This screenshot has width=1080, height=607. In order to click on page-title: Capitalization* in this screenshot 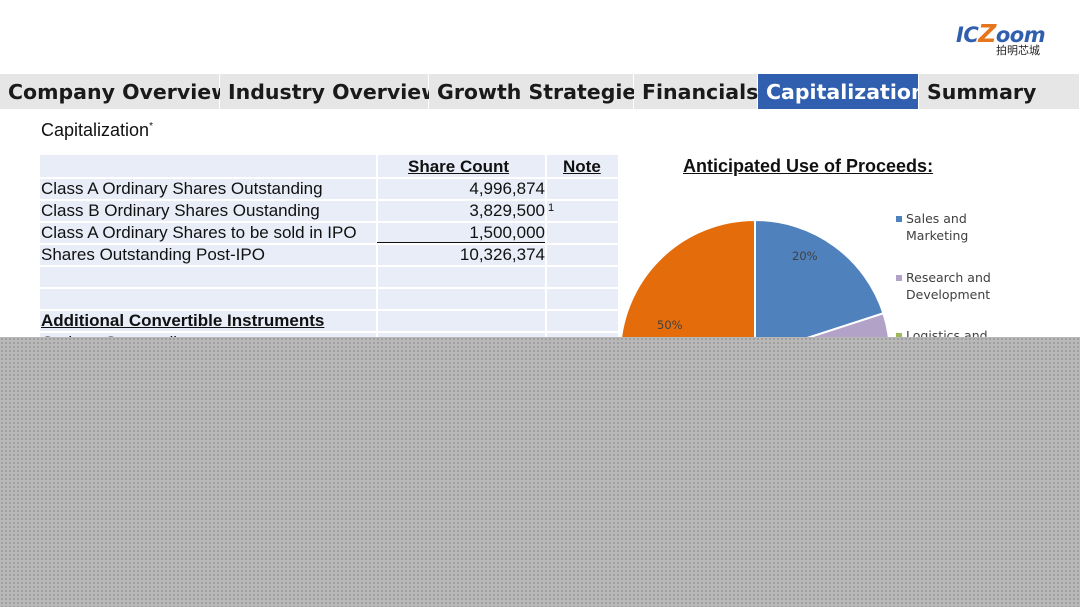, I will do `click(97, 130)`.